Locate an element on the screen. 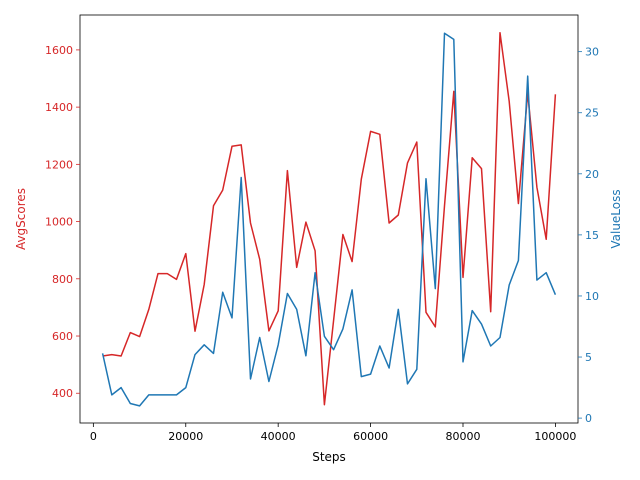 The width and height of the screenshot is (640, 480). x-tick-label: 100000 is located at coordinates (555, 436).